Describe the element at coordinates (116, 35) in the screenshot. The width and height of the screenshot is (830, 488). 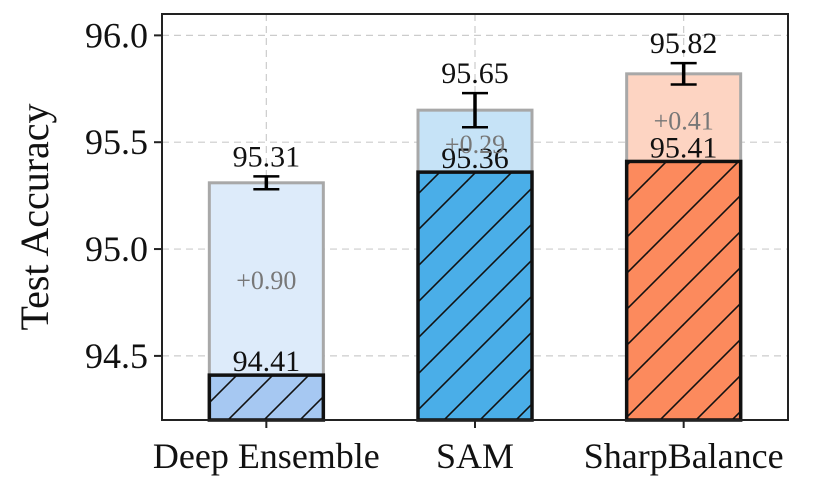
I see `y-tick-label: 96.0` at that location.